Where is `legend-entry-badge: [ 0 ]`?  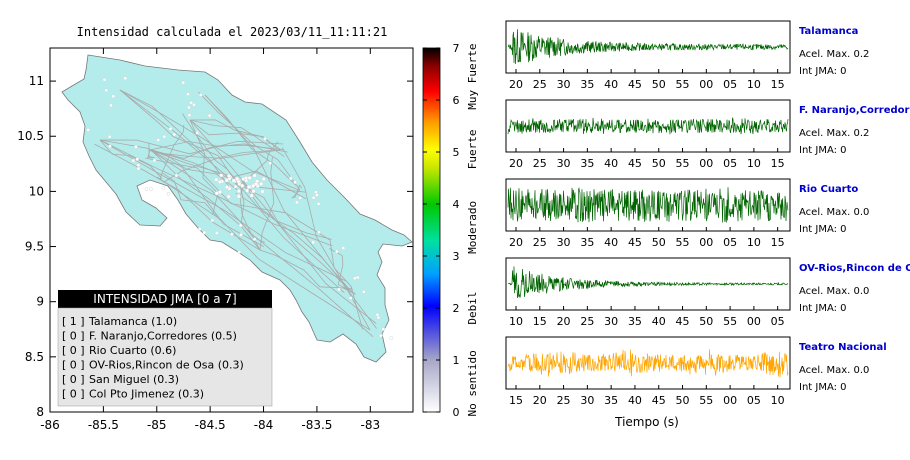
legend-entry-badge: [ 0 ] is located at coordinates (73, 350).